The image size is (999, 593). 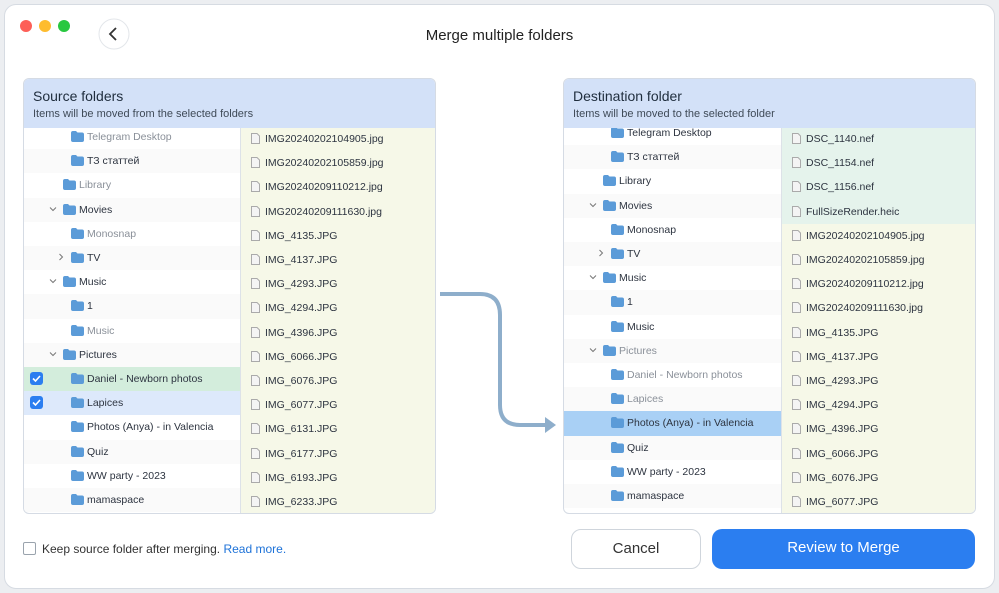 What do you see at coordinates (878, 140) in the screenshot?
I see `file-row: DSC_1140.nef` at bounding box center [878, 140].